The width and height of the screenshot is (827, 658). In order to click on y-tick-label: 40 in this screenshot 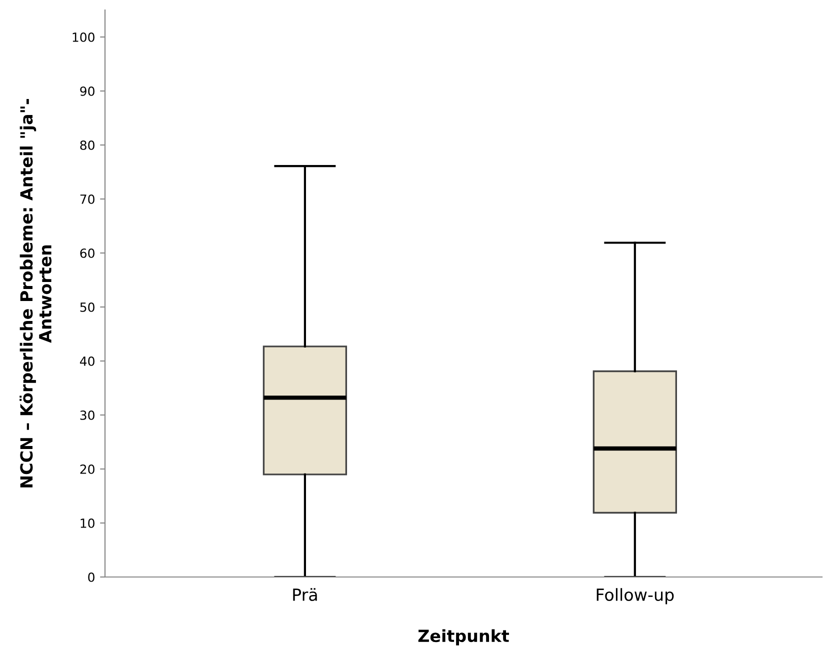, I will do `click(87, 361)`.